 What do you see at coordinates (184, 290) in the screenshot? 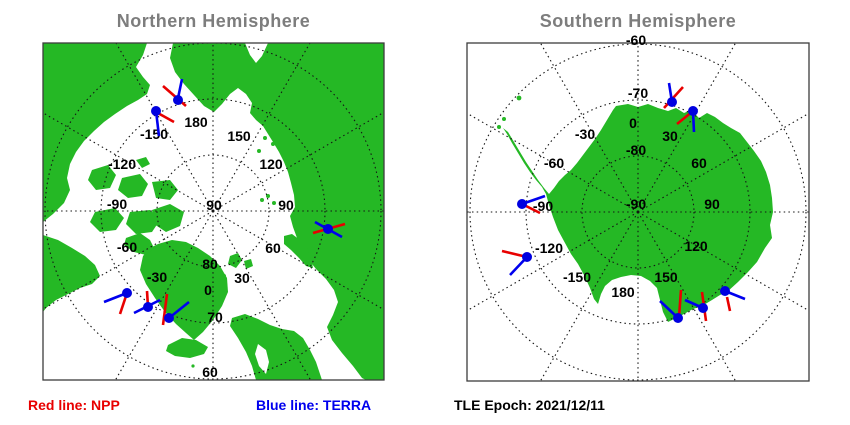
I see `landmass-greenland` at bounding box center [184, 290].